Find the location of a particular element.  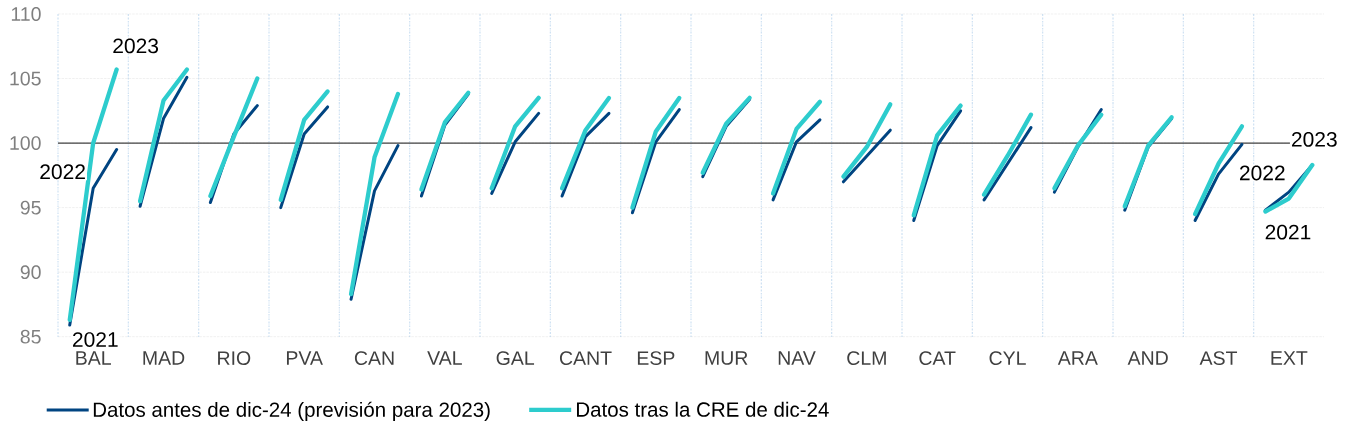

y-tick-label: 110 is located at coordinates (26, 14).